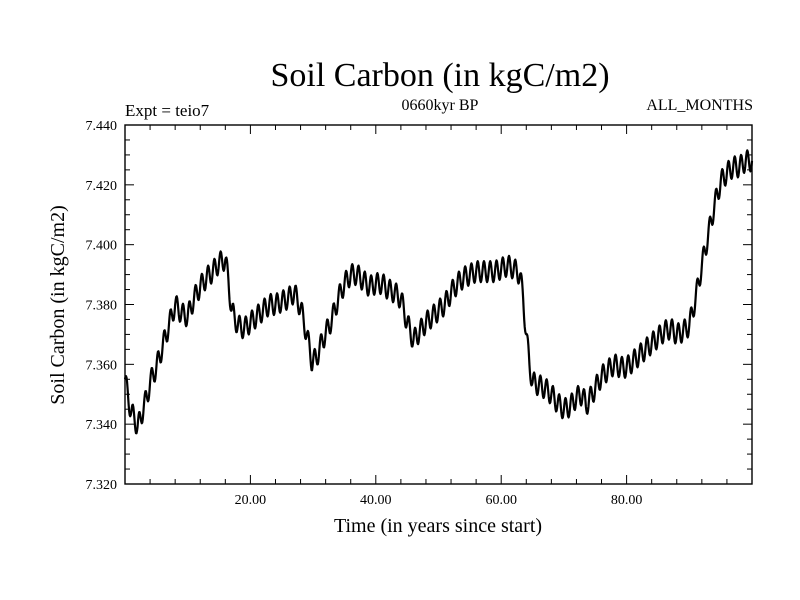 Image resolution: width=800 pixels, height=600 pixels. I want to click on chart-subtitle: 0660kyr BP, so click(440, 105).